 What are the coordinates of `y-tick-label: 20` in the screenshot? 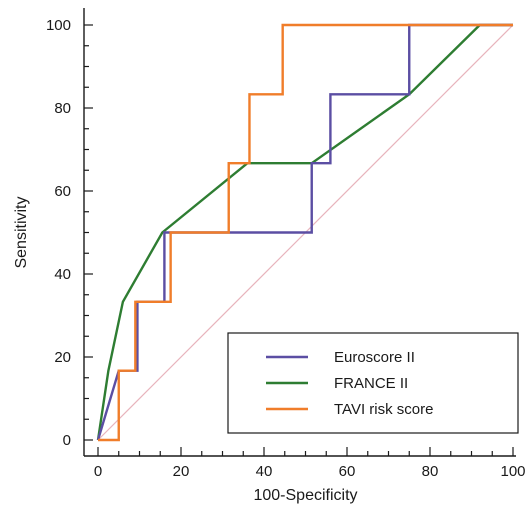 It's located at (62, 357).